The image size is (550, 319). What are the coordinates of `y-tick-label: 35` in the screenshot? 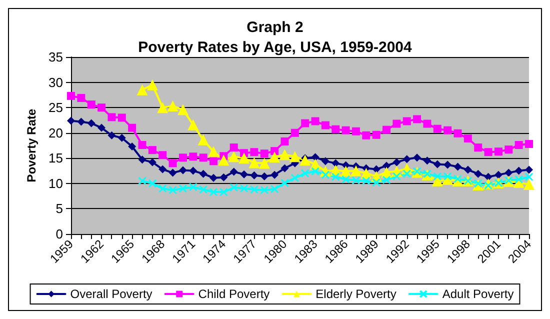 It's located at (55, 57).